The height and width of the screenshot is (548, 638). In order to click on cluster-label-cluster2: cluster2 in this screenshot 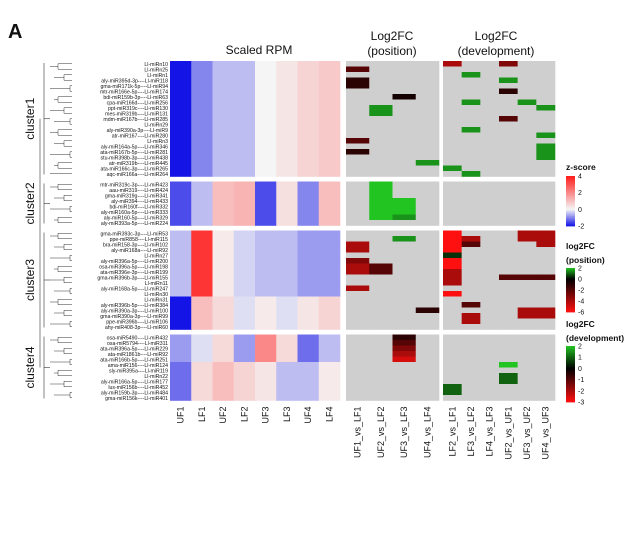, I will do `click(30, 203)`.